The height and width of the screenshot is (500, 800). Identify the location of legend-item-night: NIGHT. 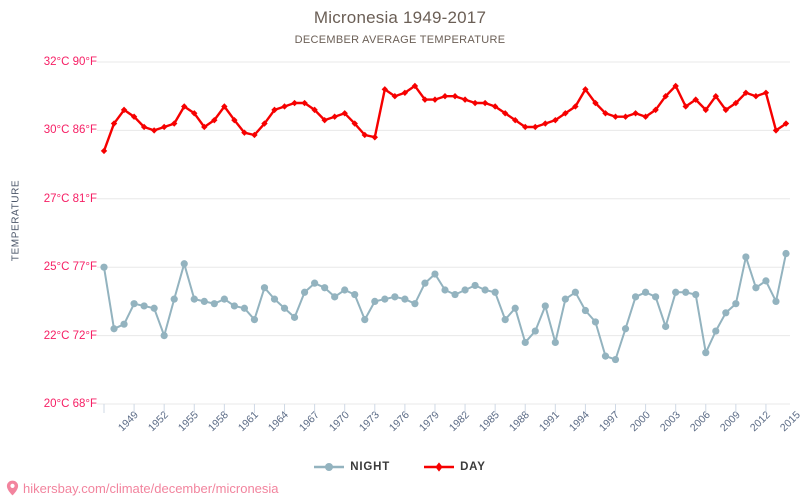
(352, 467).